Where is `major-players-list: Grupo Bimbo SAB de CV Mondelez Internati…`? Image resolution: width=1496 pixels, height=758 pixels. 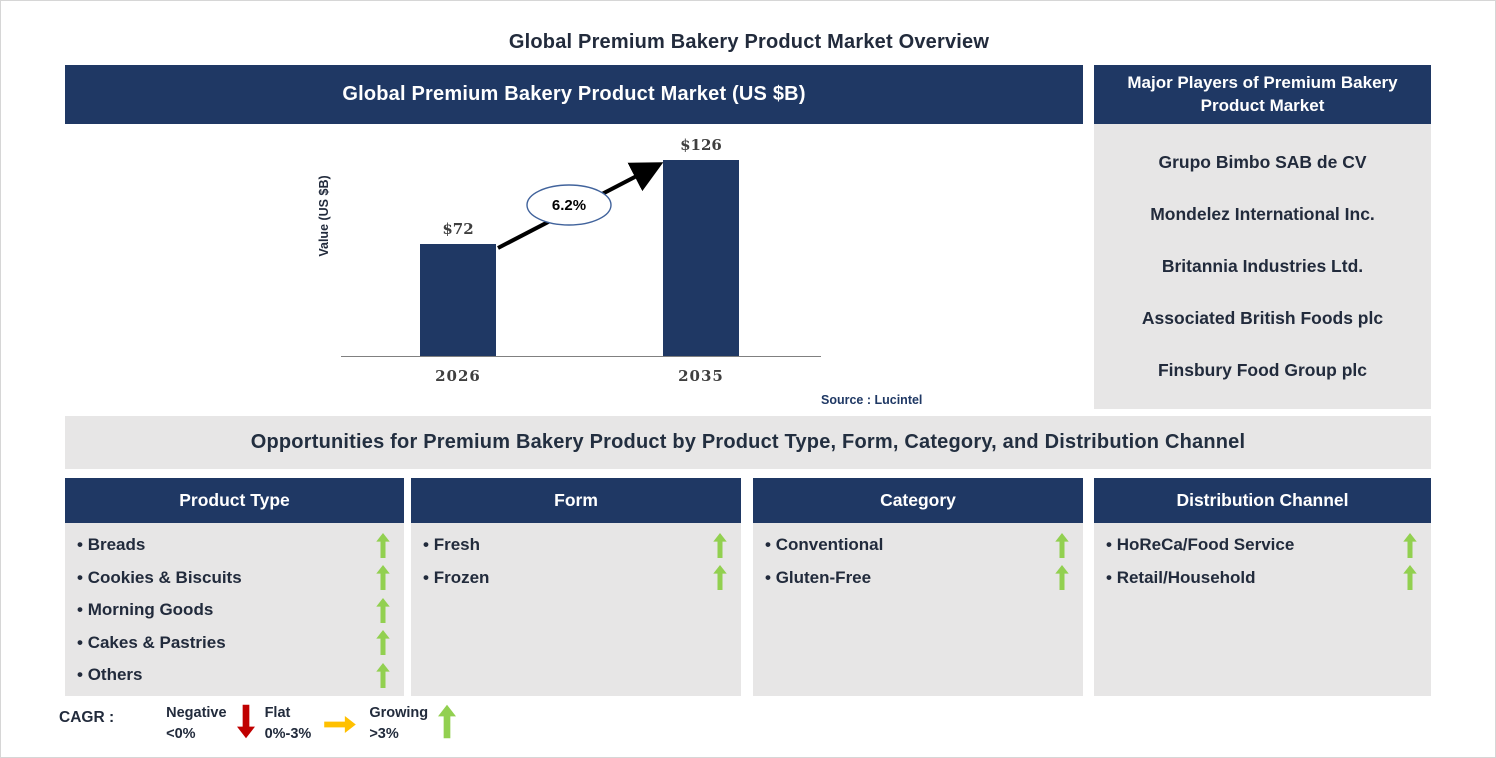 major-players-list: Grupo Bimbo SAB de CV Mondelez Internati… is located at coordinates (1262, 266).